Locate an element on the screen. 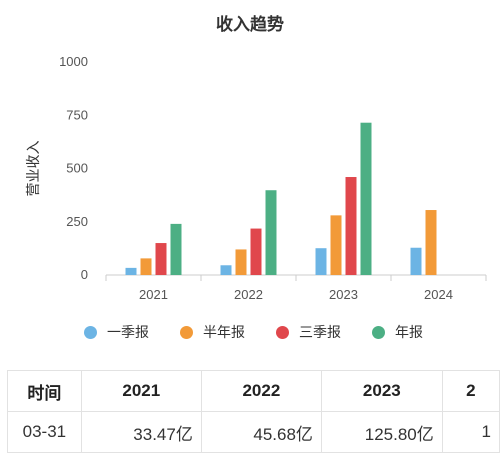 This screenshot has width=500, height=457. table-header-row: 时间 2021 2022 2023 2 is located at coordinates (253, 391).